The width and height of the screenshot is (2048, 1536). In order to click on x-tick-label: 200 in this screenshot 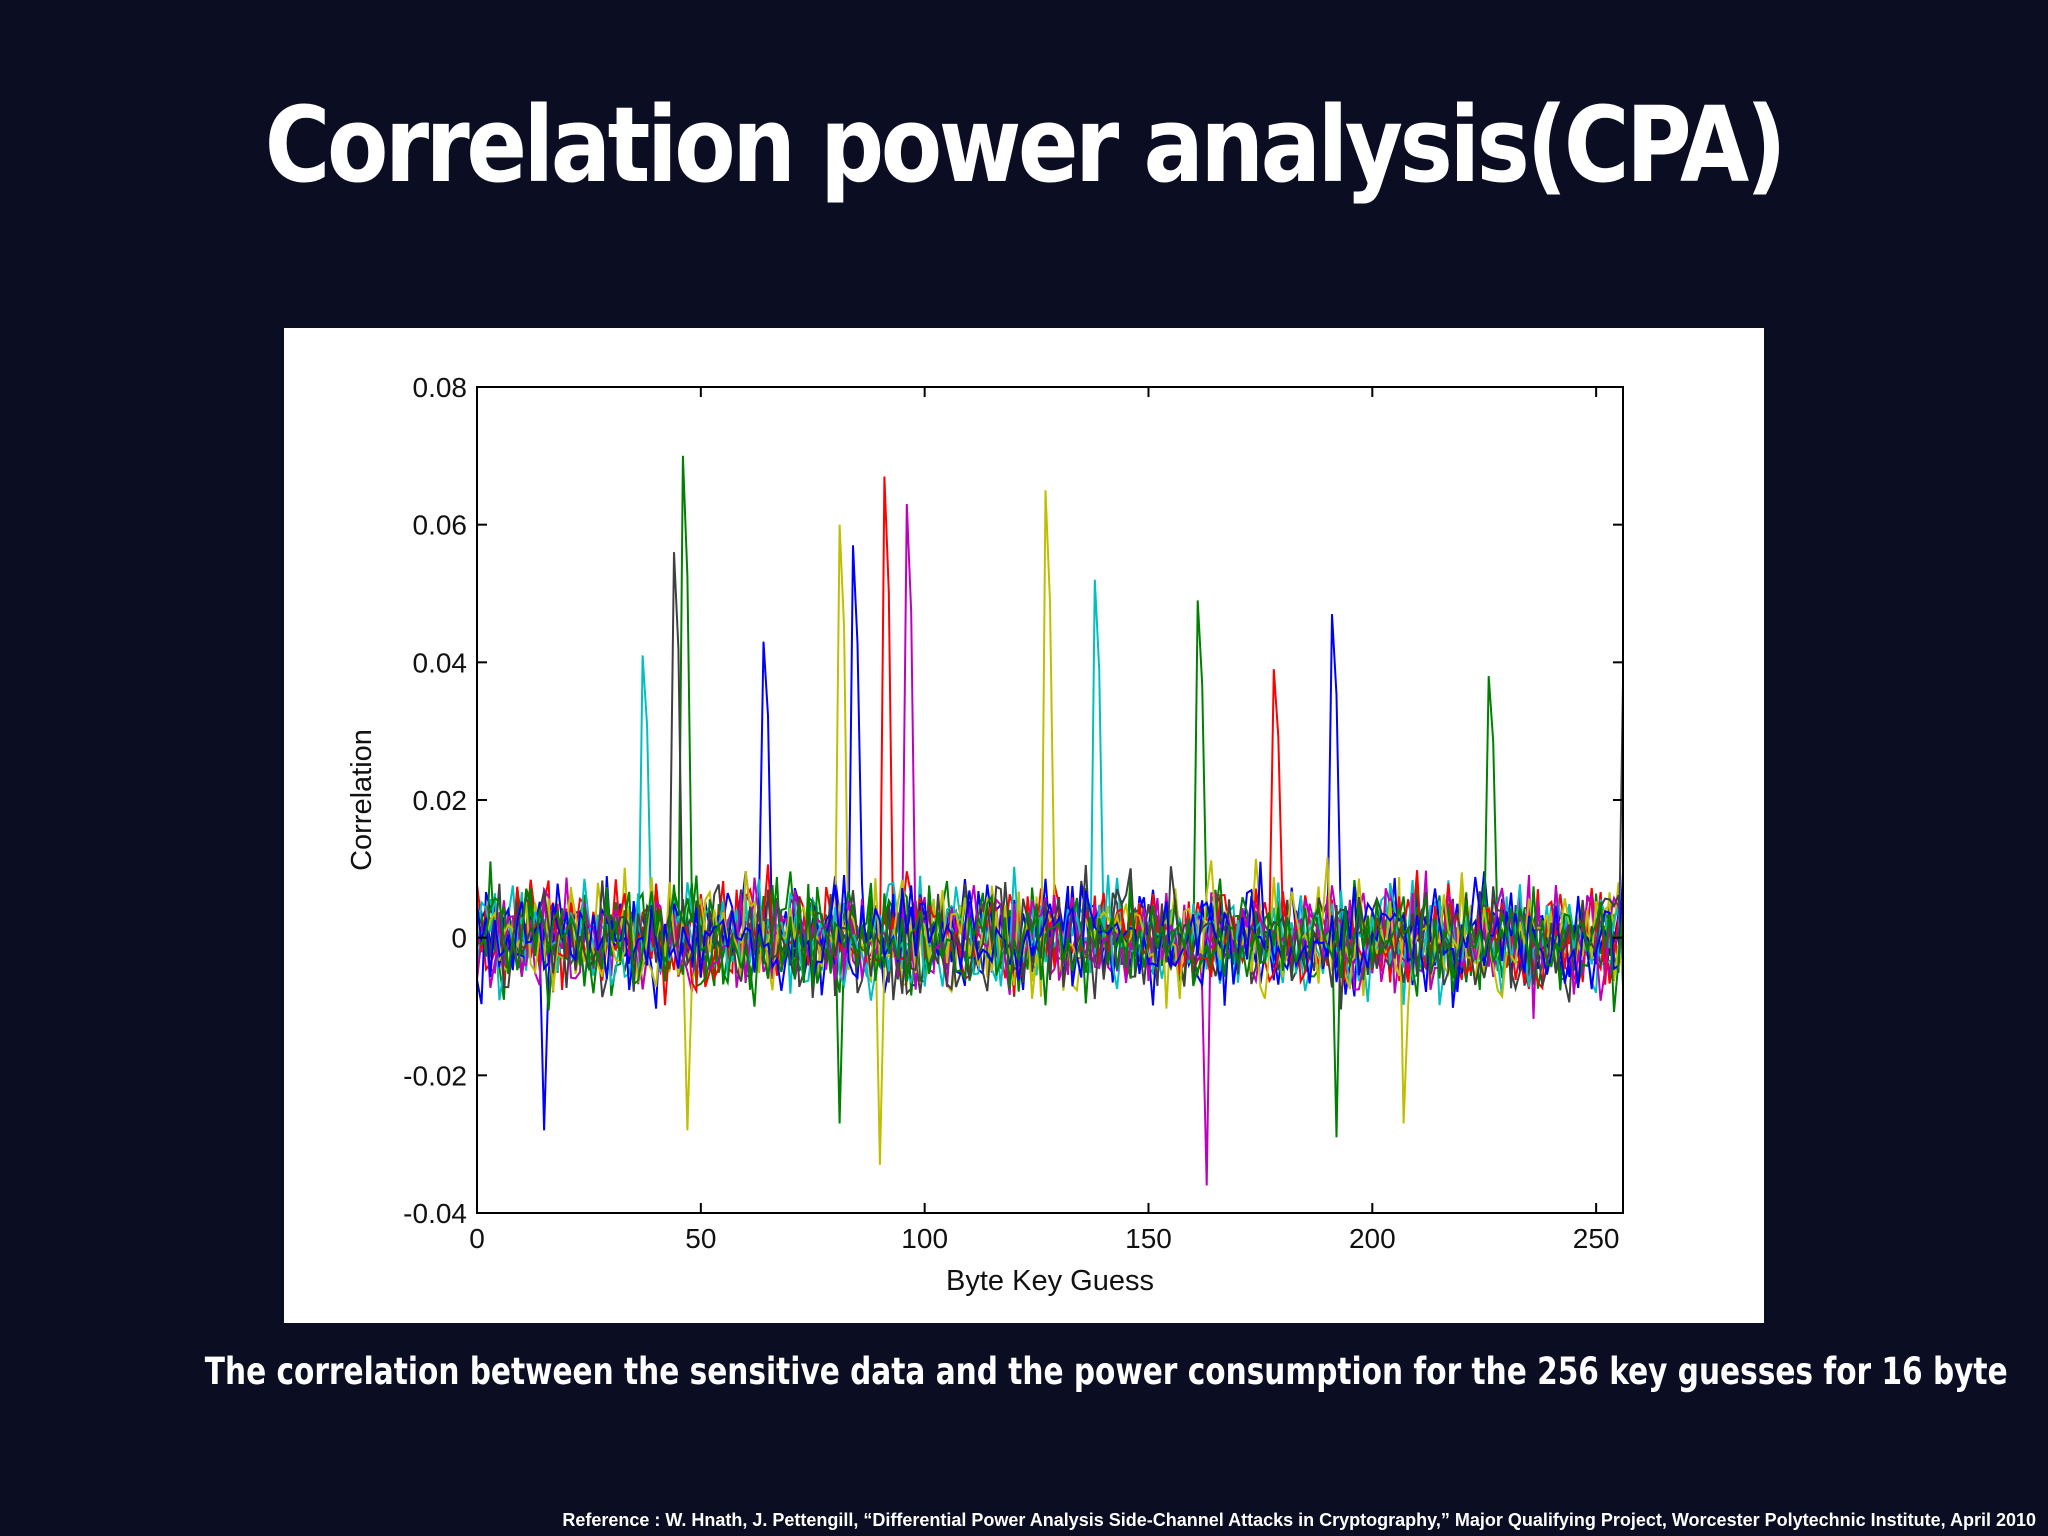, I will do `click(1372, 1238)`.